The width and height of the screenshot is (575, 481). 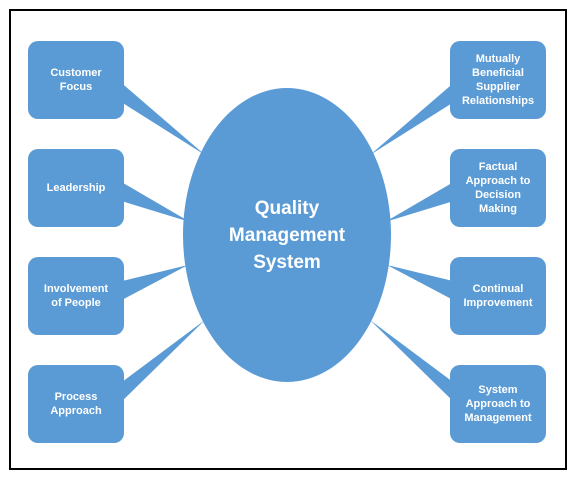 What do you see at coordinates (76, 296) in the screenshot?
I see `node-involvement-of-people: Involvement of People` at bounding box center [76, 296].